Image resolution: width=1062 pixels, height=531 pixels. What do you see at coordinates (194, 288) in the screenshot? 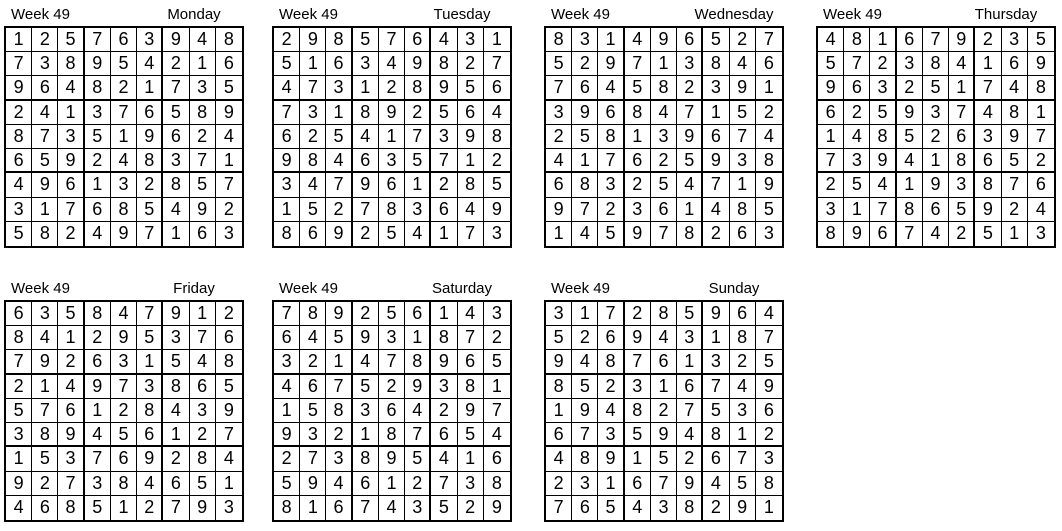
I see `day-label: Friday` at bounding box center [194, 288].